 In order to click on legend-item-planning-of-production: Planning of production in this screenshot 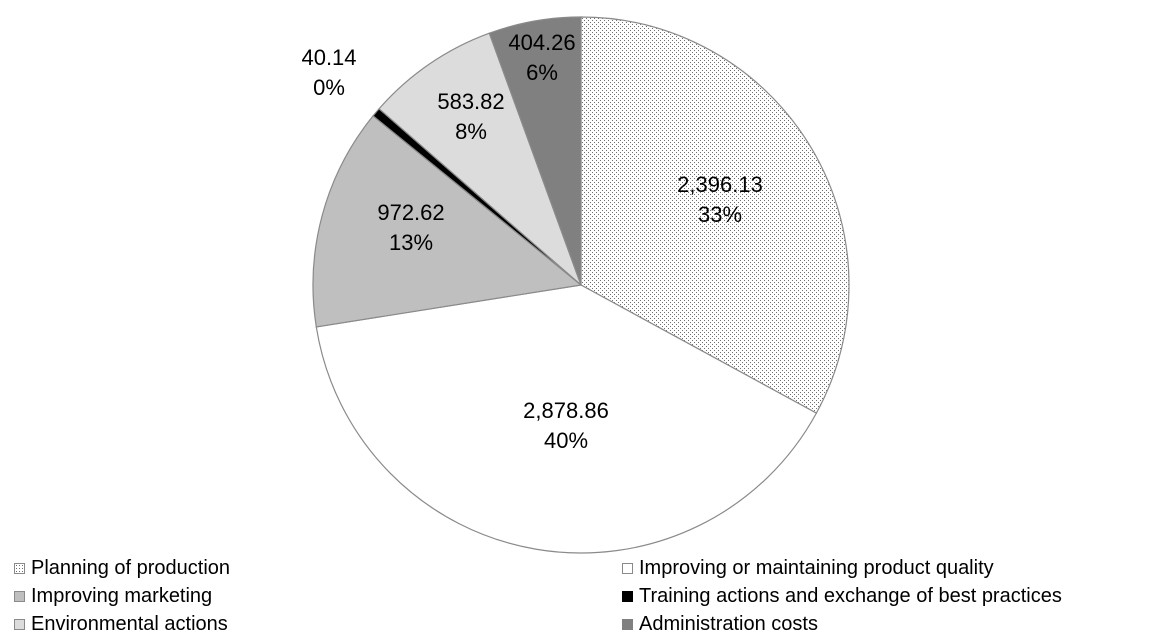, I will do `click(122, 568)`.